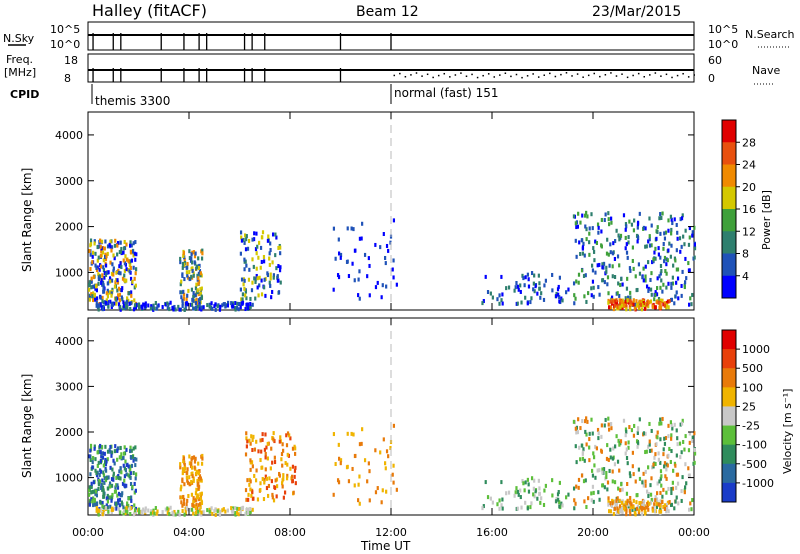 The image size is (800, 554). I want to click on power-colorbar-swatch, so click(729, 287).